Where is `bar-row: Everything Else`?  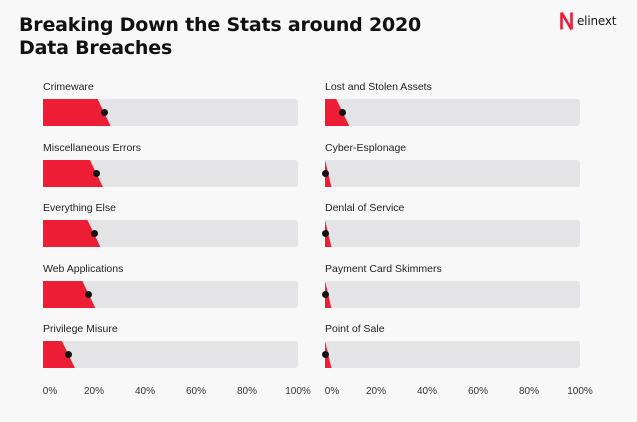
bar-row: Everything Else is located at coordinates (171, 224).